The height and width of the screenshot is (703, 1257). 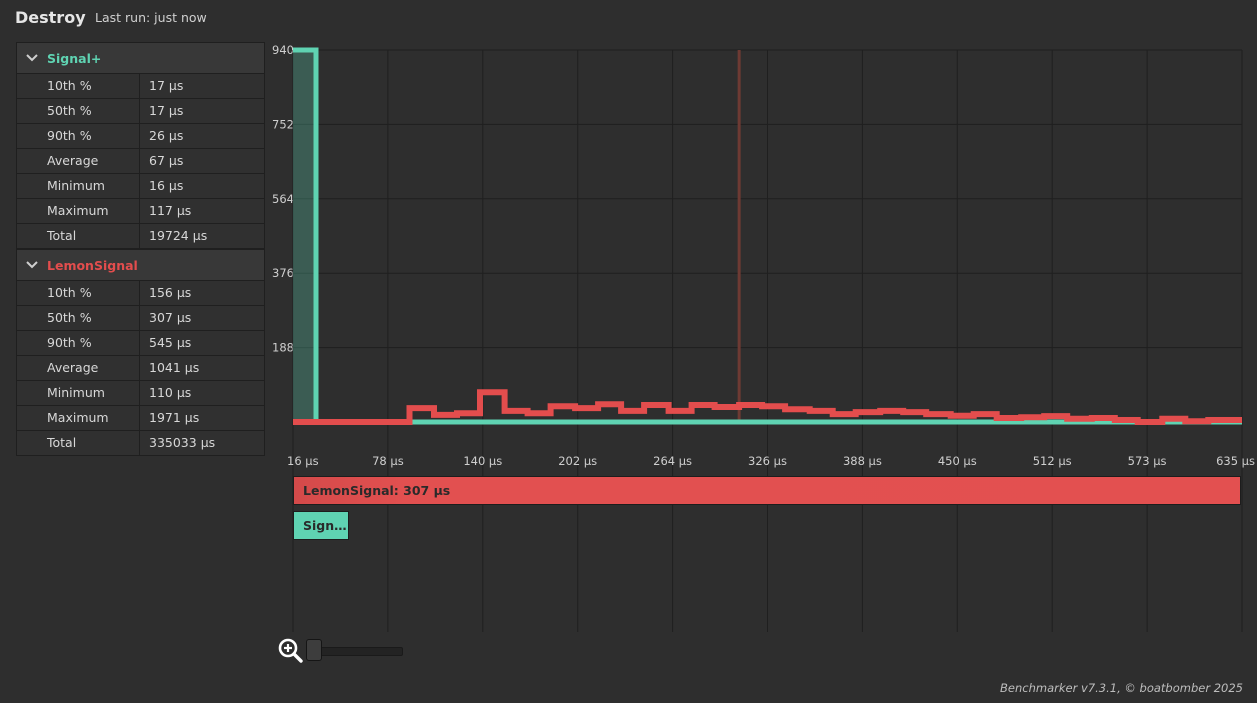 I want to click on stat-row: 90th % 26 µs, so click(x=140, y=136).